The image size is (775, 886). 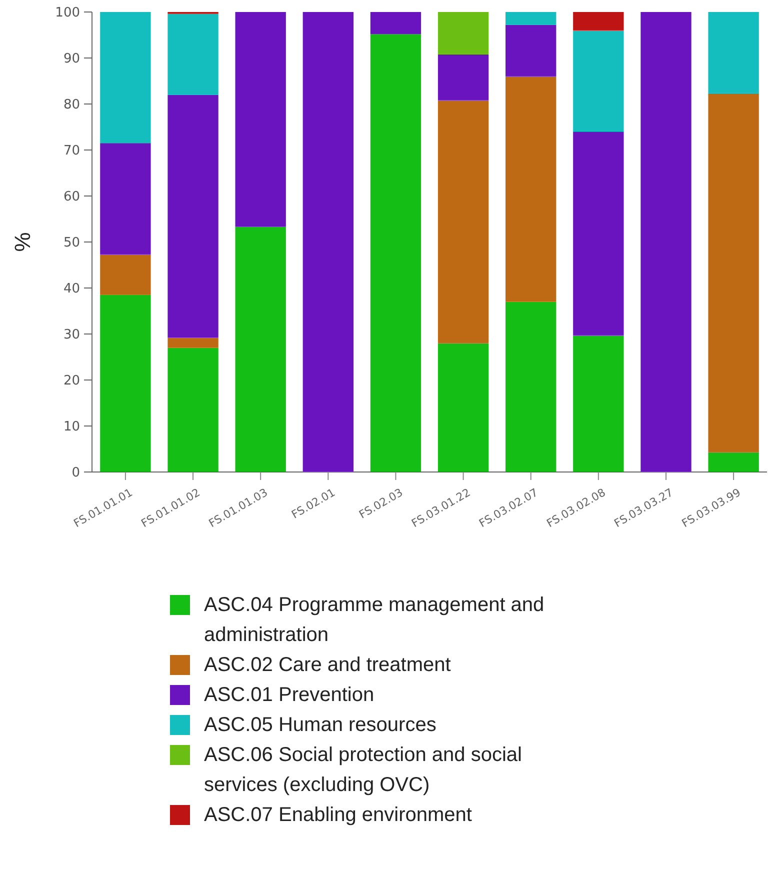 I want to click on legend-label: ASC.07 Enabling environment, so click(x=338, y=815).